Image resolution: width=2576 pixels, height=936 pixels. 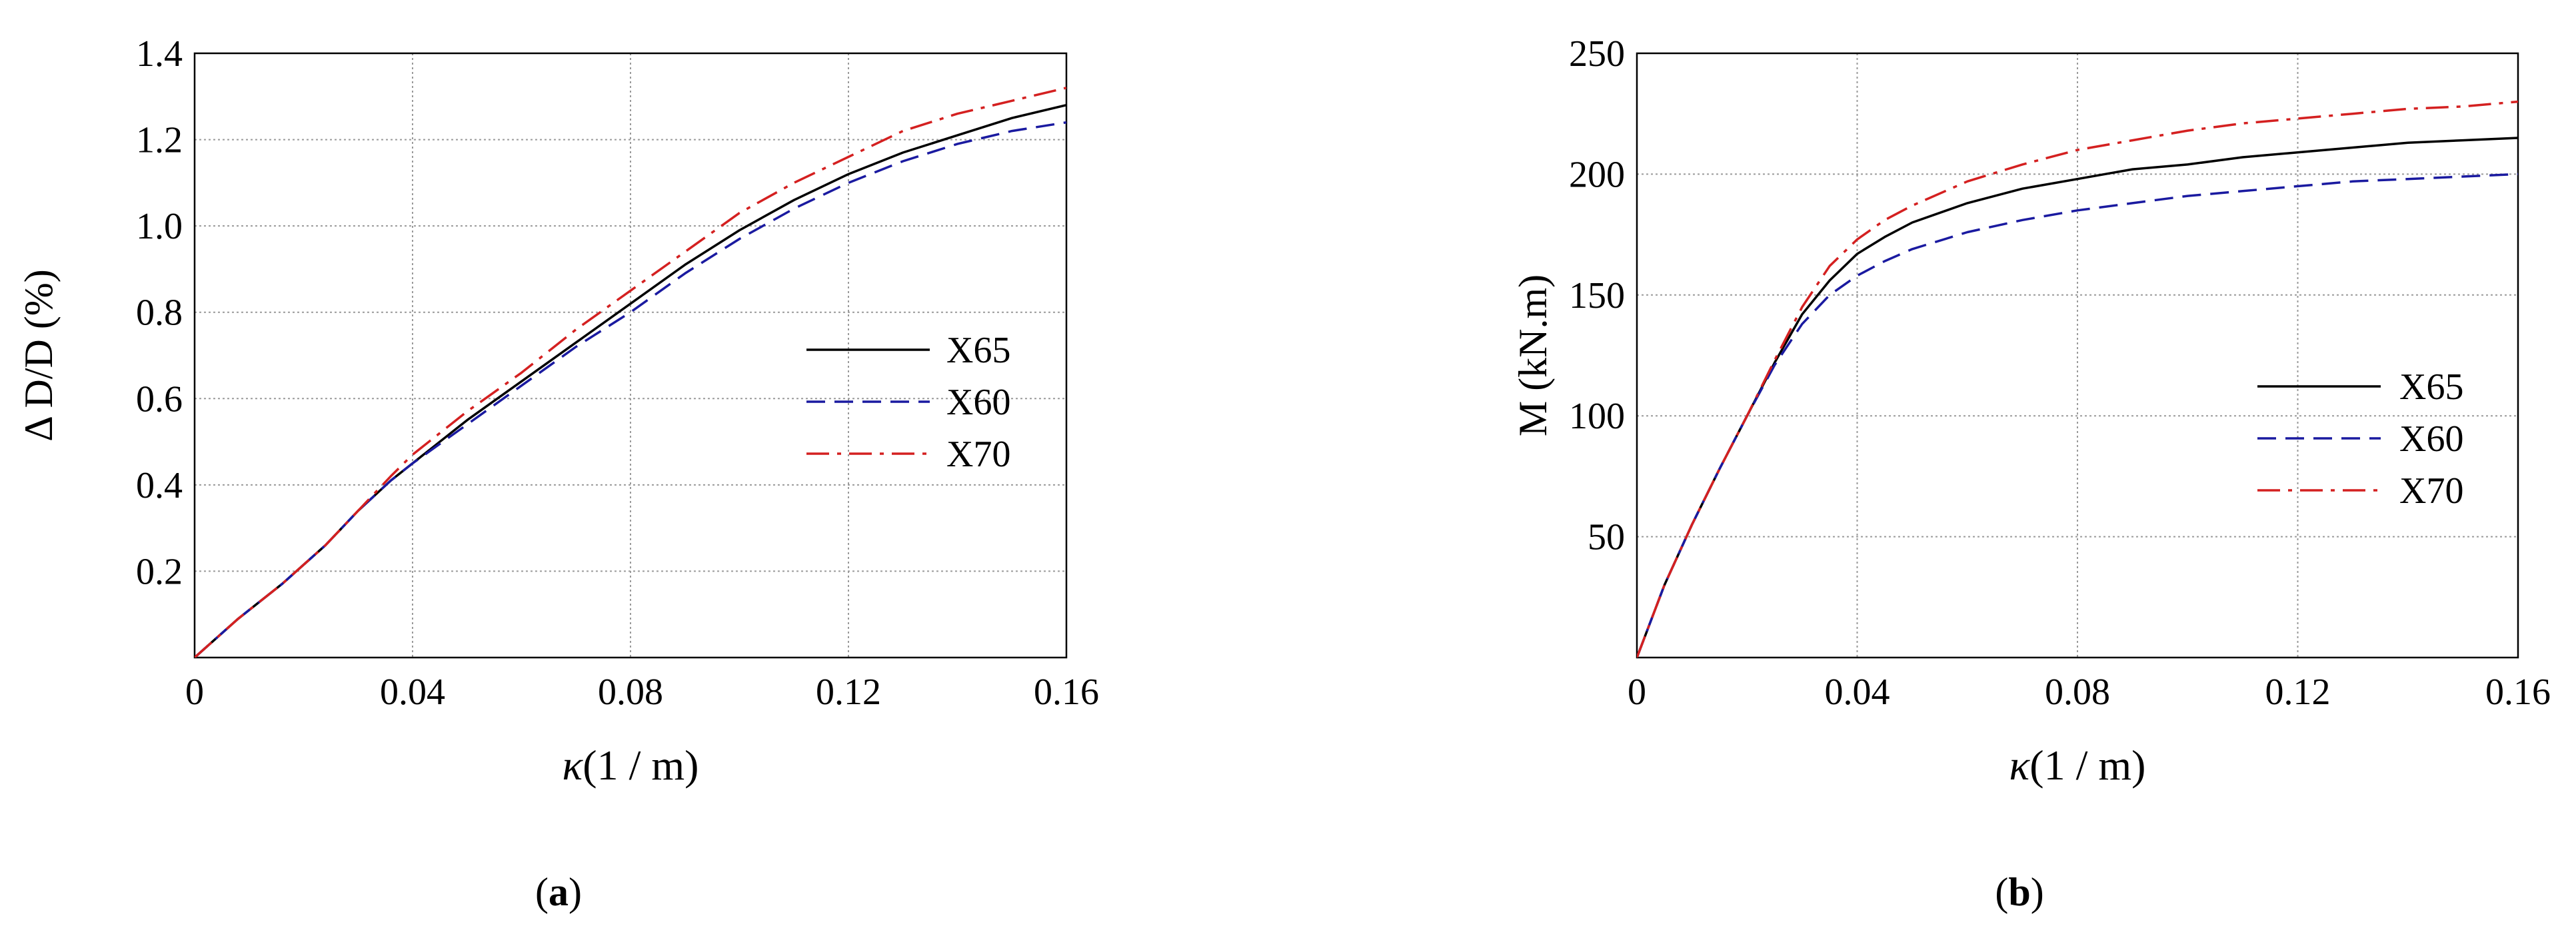 I want to click on y-tick-label: 50, so click(x=1607, y=537).